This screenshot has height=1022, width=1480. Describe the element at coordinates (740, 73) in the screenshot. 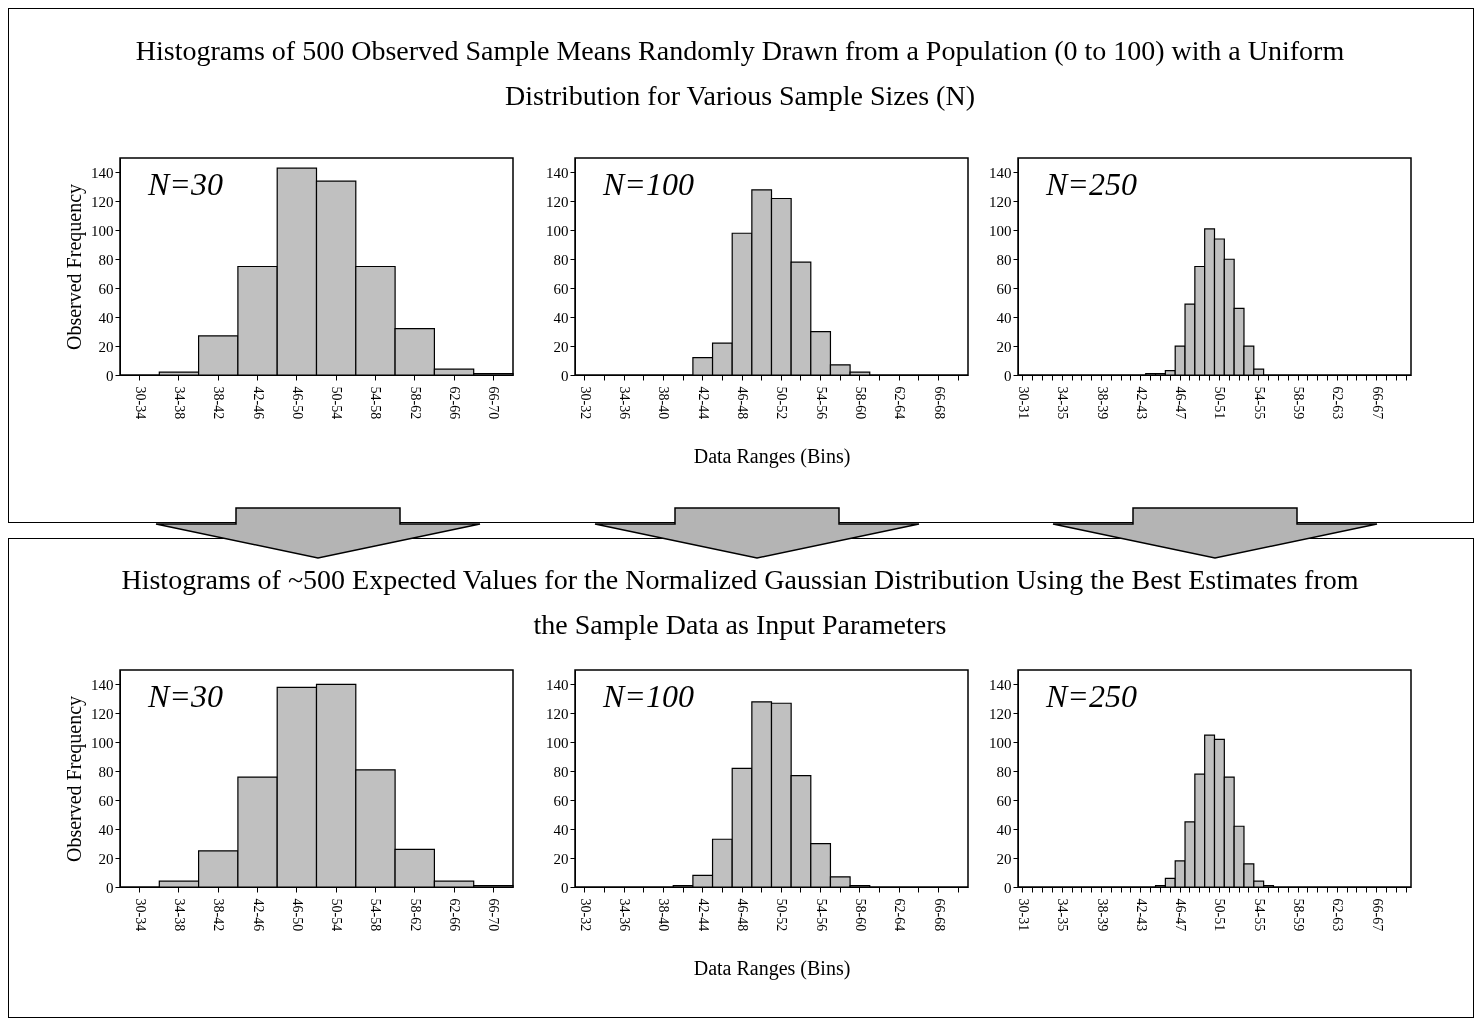

I see `text: Histograms of 500 Observed Sample Means Randomly Drawn from a Population (0 to 100) with a Uniform Distribution for Various Sample Sizes (N)` at that location.